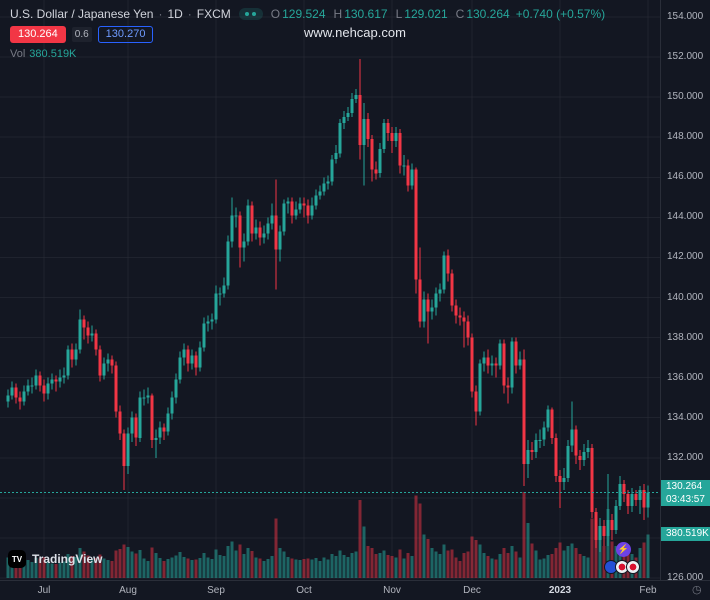  I want to click on low-label: L, so click(399, 14).